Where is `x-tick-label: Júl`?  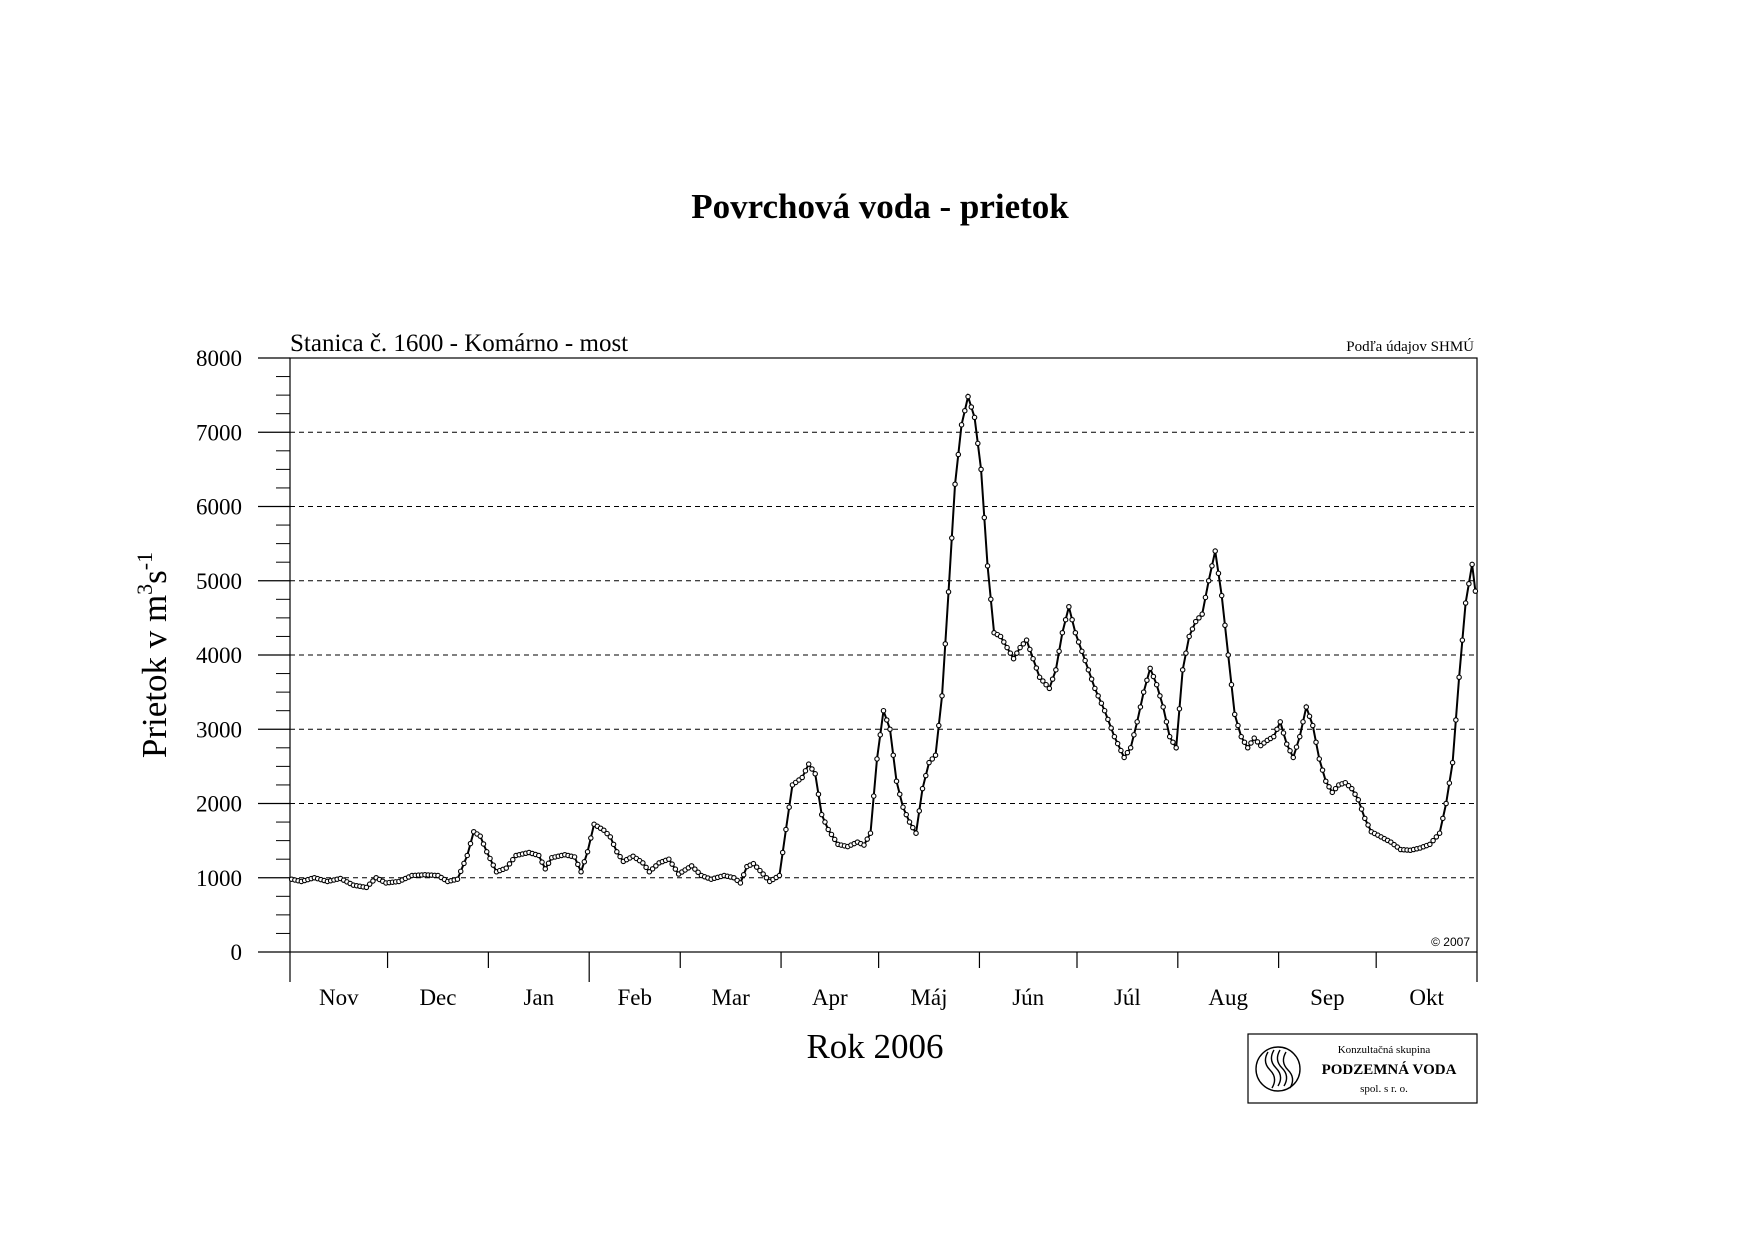
x-tick-label: Júl is located at coordinates (1127, 997).